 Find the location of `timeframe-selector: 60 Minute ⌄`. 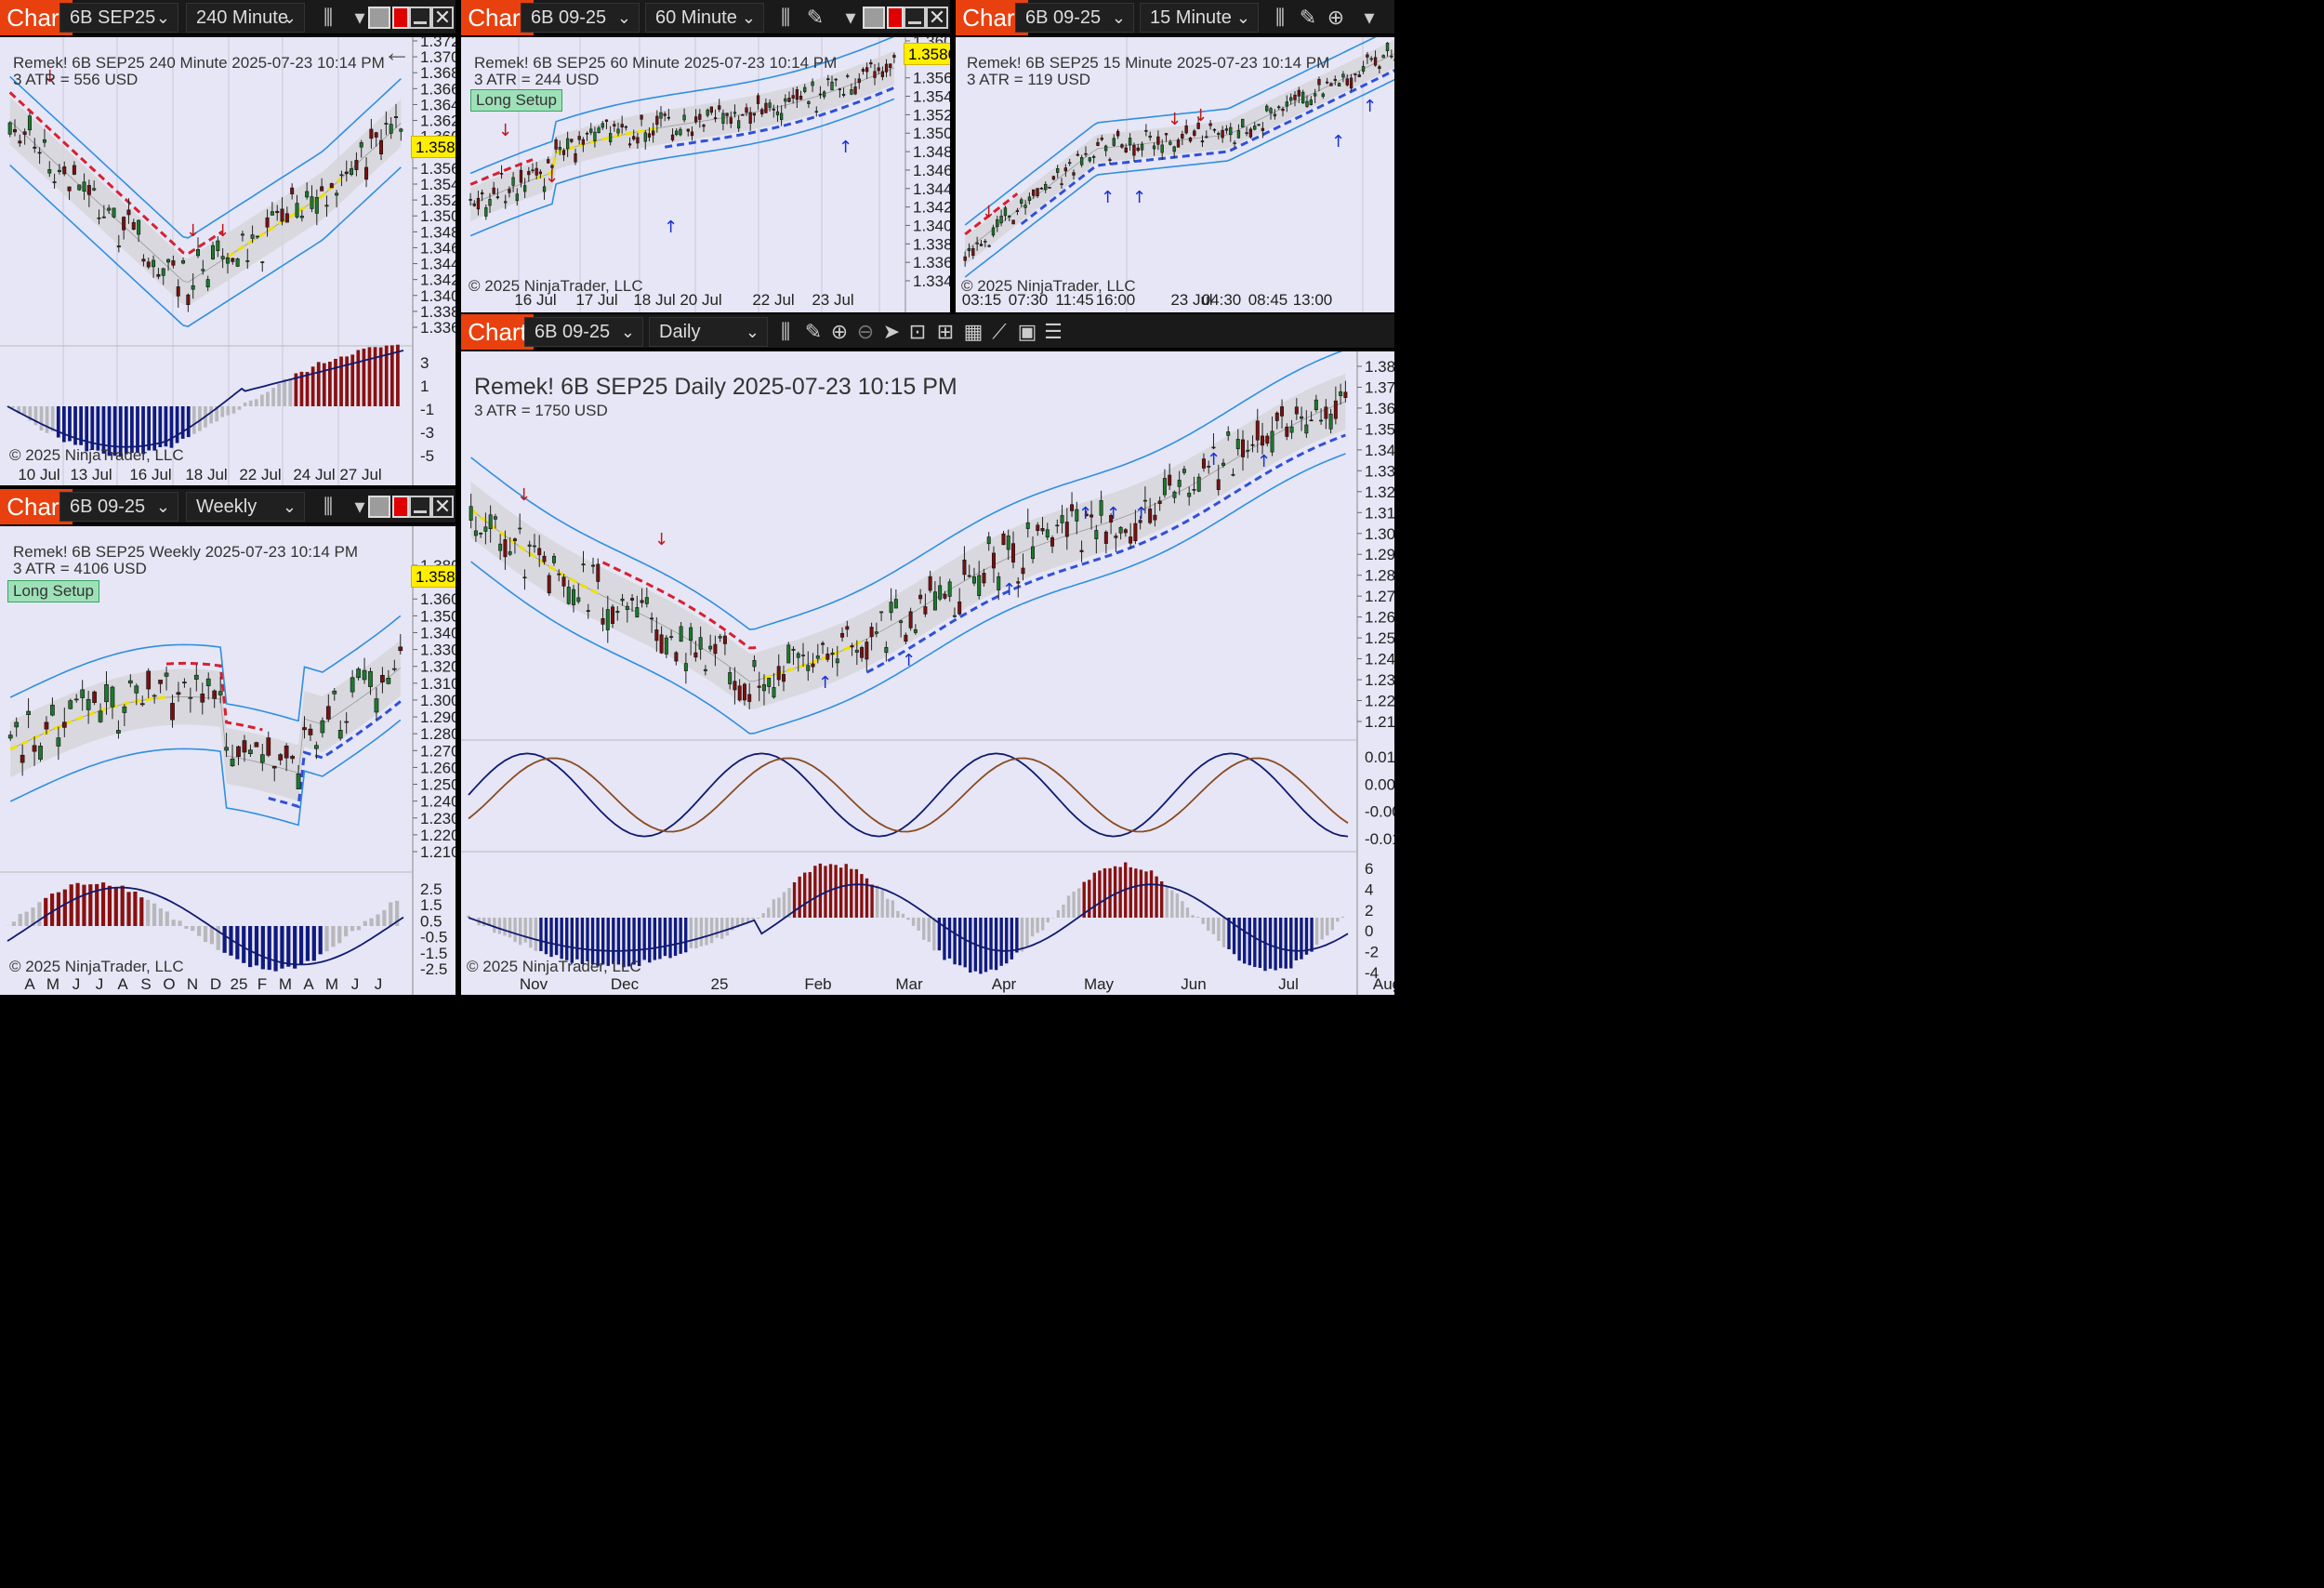

timeframe-selector: 60 Minute ⌄ is located at coordinates (704, 18).